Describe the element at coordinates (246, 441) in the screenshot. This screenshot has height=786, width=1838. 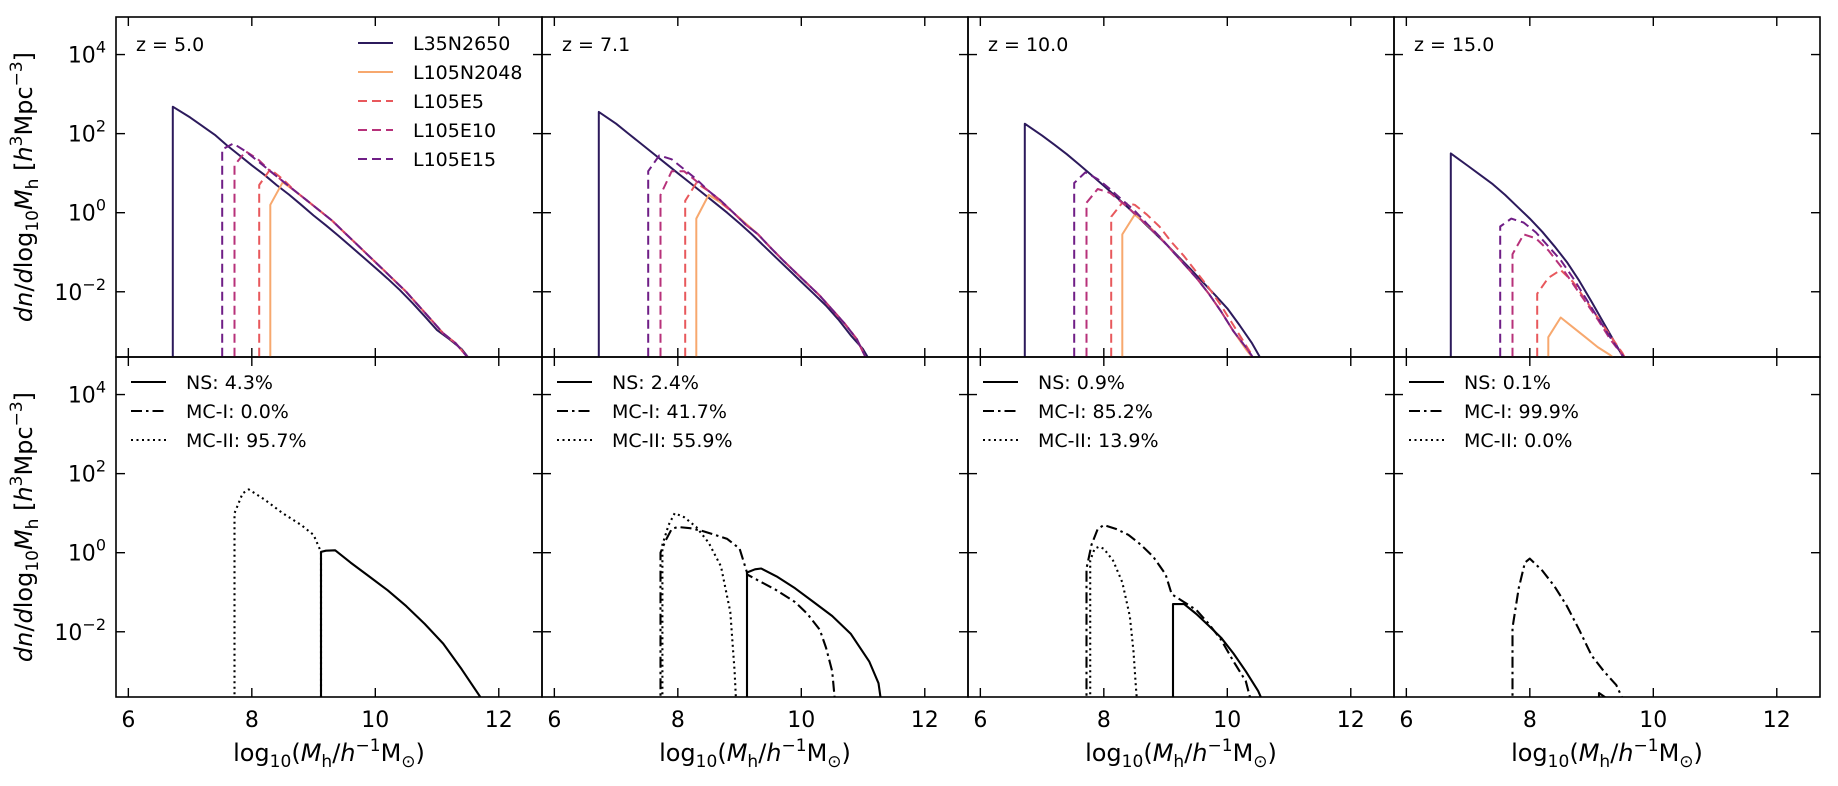
I see `legend-entry: MC-II: 95.7%` at that location.